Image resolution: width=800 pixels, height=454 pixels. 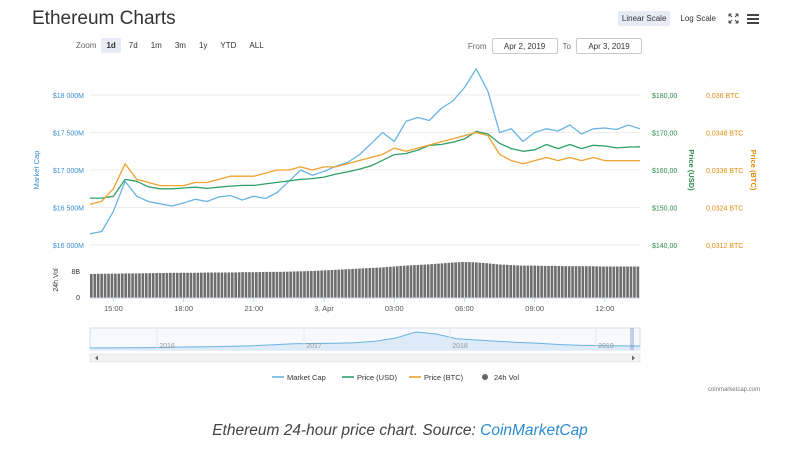 What do you see at coordinates (324, 308) in the screenshot?
I see `x-tick-label: 3. Apr` at bounding box center [324, 308].